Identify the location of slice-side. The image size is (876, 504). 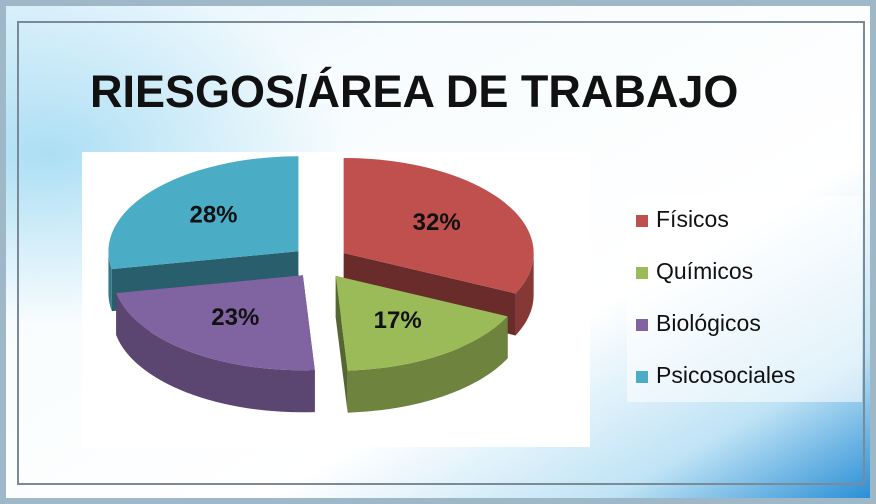
(341, 344).